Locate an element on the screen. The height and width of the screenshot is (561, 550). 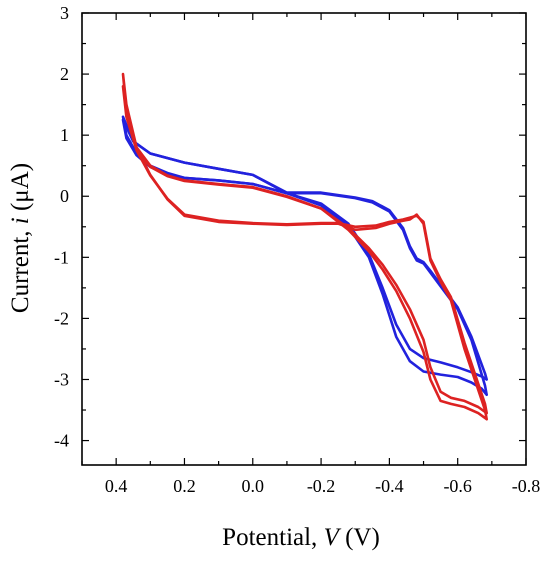
x-axis-title-unit: (V) is located at coordinates (359, 537).